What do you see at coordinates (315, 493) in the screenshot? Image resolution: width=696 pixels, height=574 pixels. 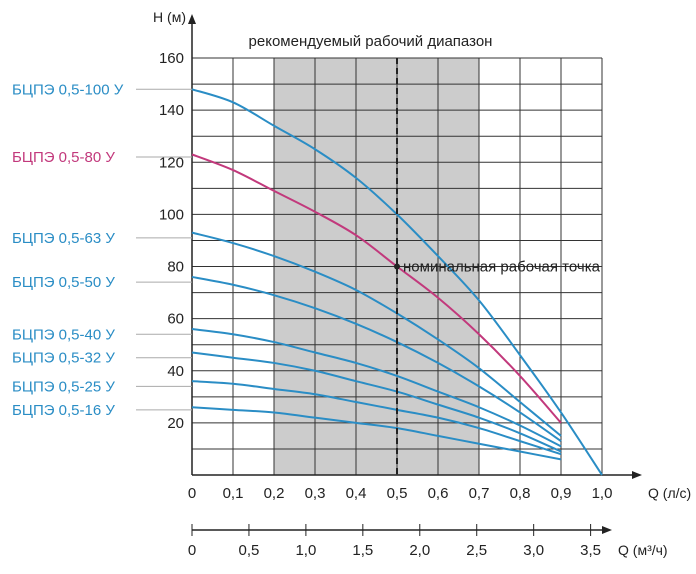 I see `x-tick-label: 0,3` at bounding box center [315, 493].